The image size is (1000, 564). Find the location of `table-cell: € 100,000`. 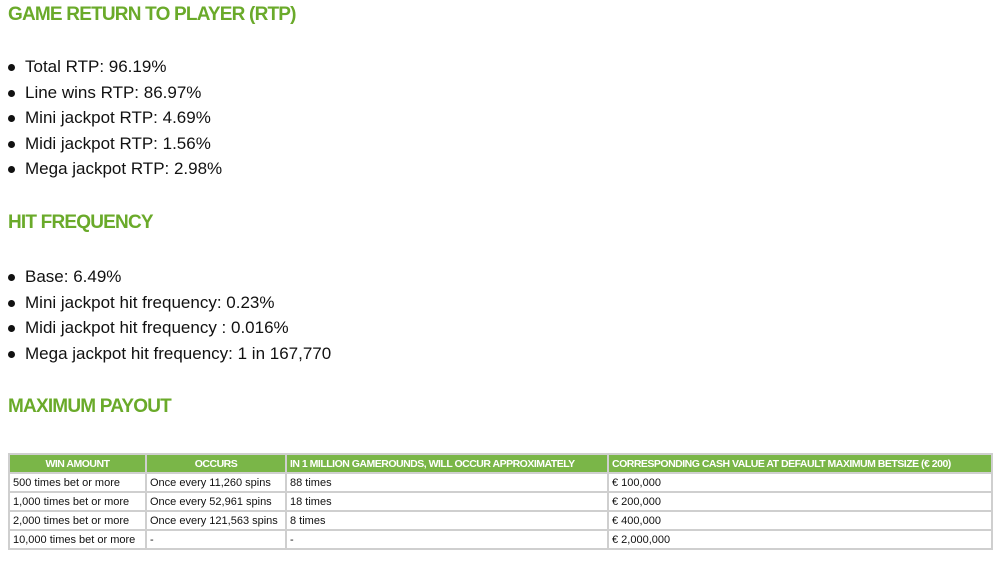

table-cell: € 100,000 is located at coordinates (800, 482).